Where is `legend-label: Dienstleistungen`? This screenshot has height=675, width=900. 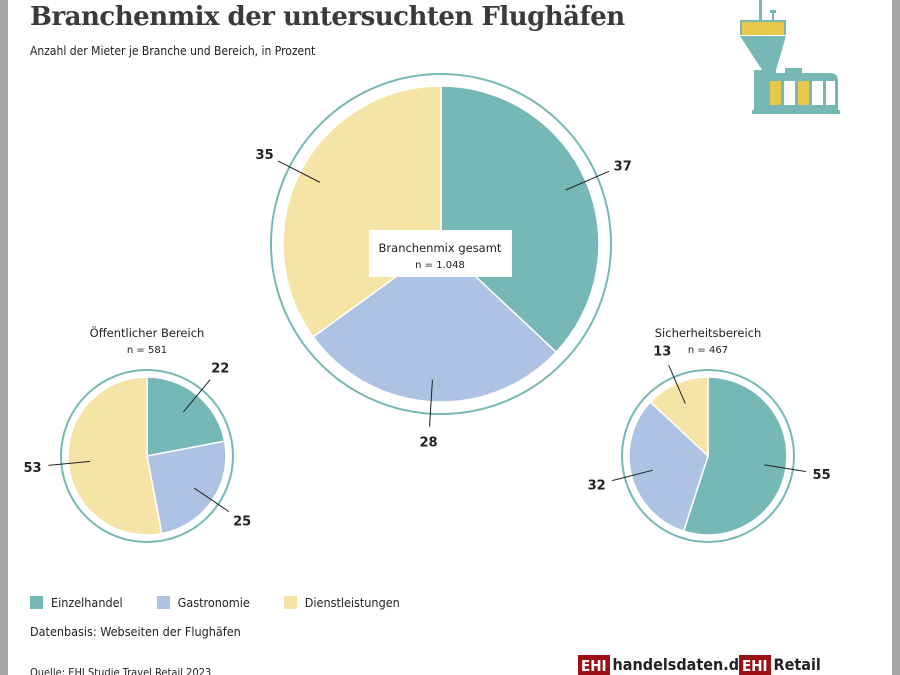 legend-label: Dienstleistungen is located at coordinates (352, 602).